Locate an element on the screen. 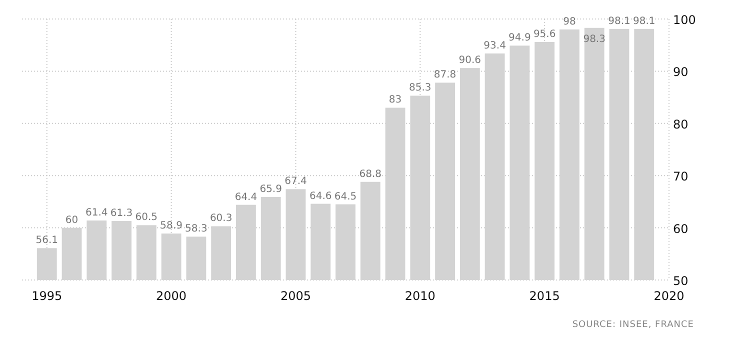 The height and width of the screenshot is (340, 730). x-tick-label: 2020 is located at coordinates (669, 296).